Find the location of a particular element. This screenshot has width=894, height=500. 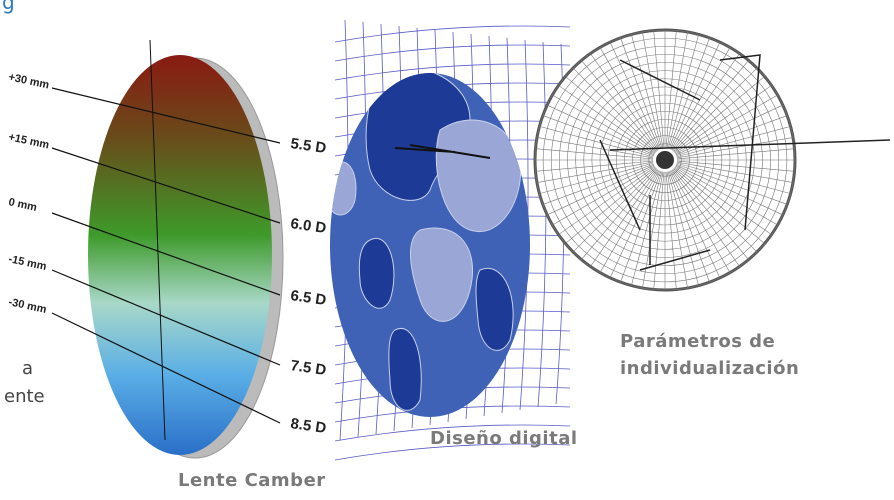

height-label: -15 mm is located at coordinates (27, 263).